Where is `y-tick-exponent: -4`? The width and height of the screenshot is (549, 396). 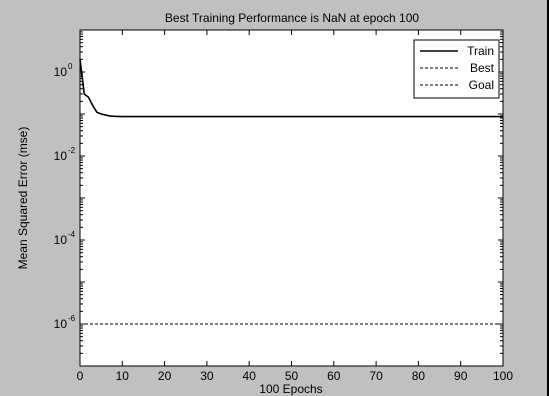
y-tick-exponent: -4 is located at coordinates (72, 234).